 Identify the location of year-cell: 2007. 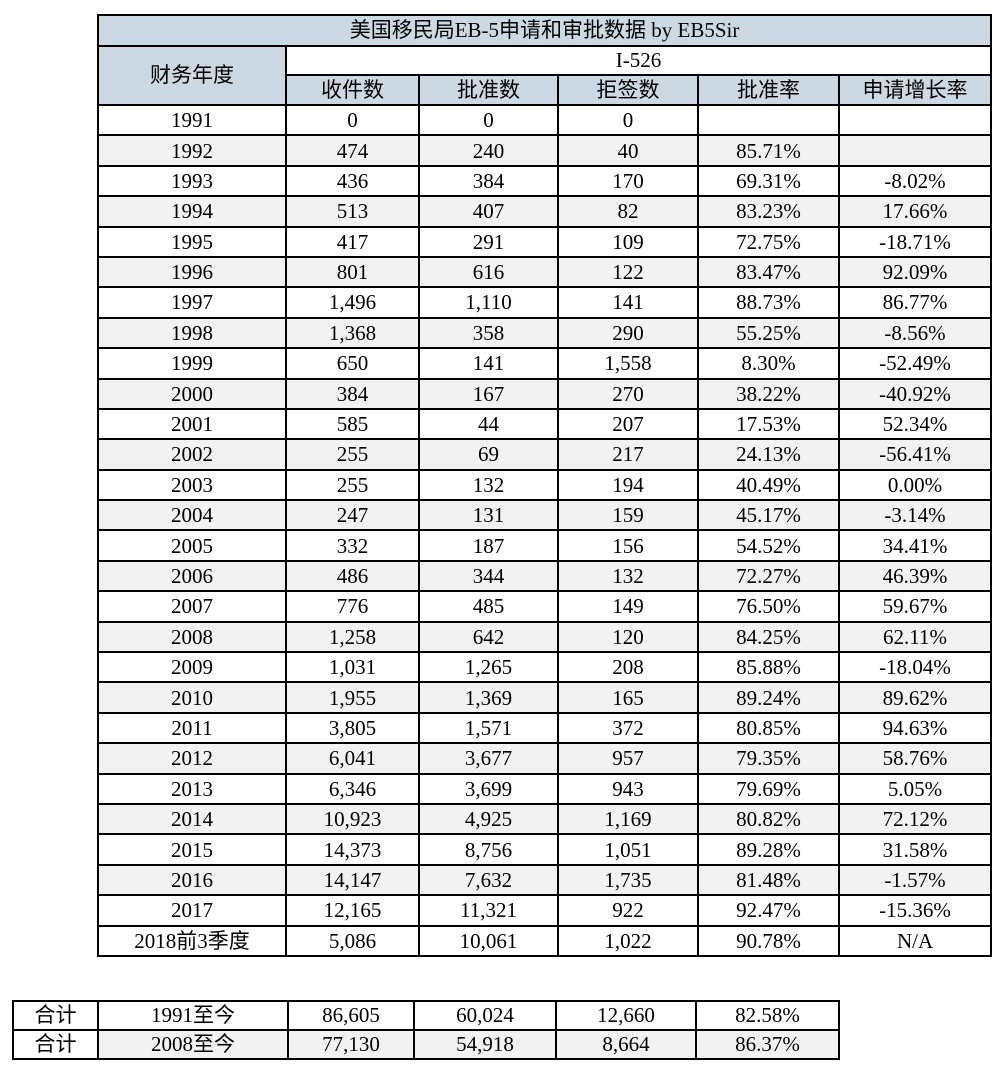
(192, 606).